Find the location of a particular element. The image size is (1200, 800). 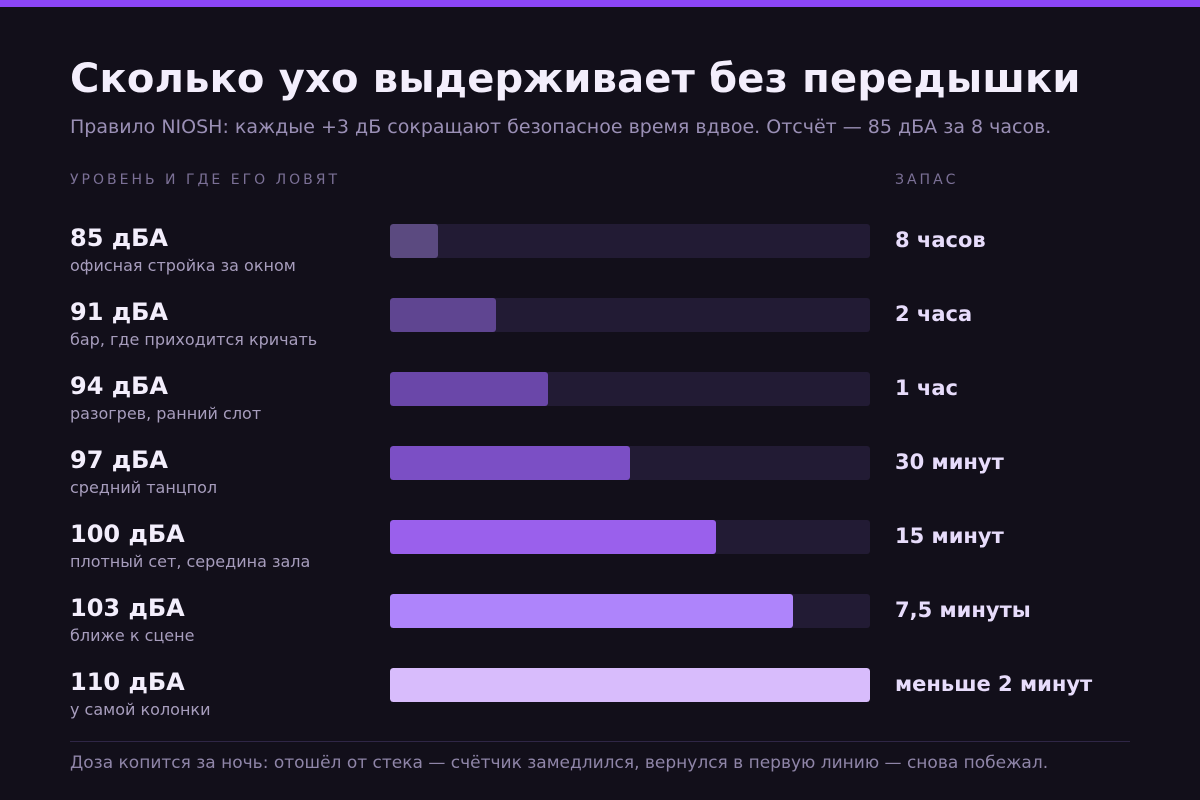

place-label: бар, где приходится кричать is located at coordinates (194, 339).